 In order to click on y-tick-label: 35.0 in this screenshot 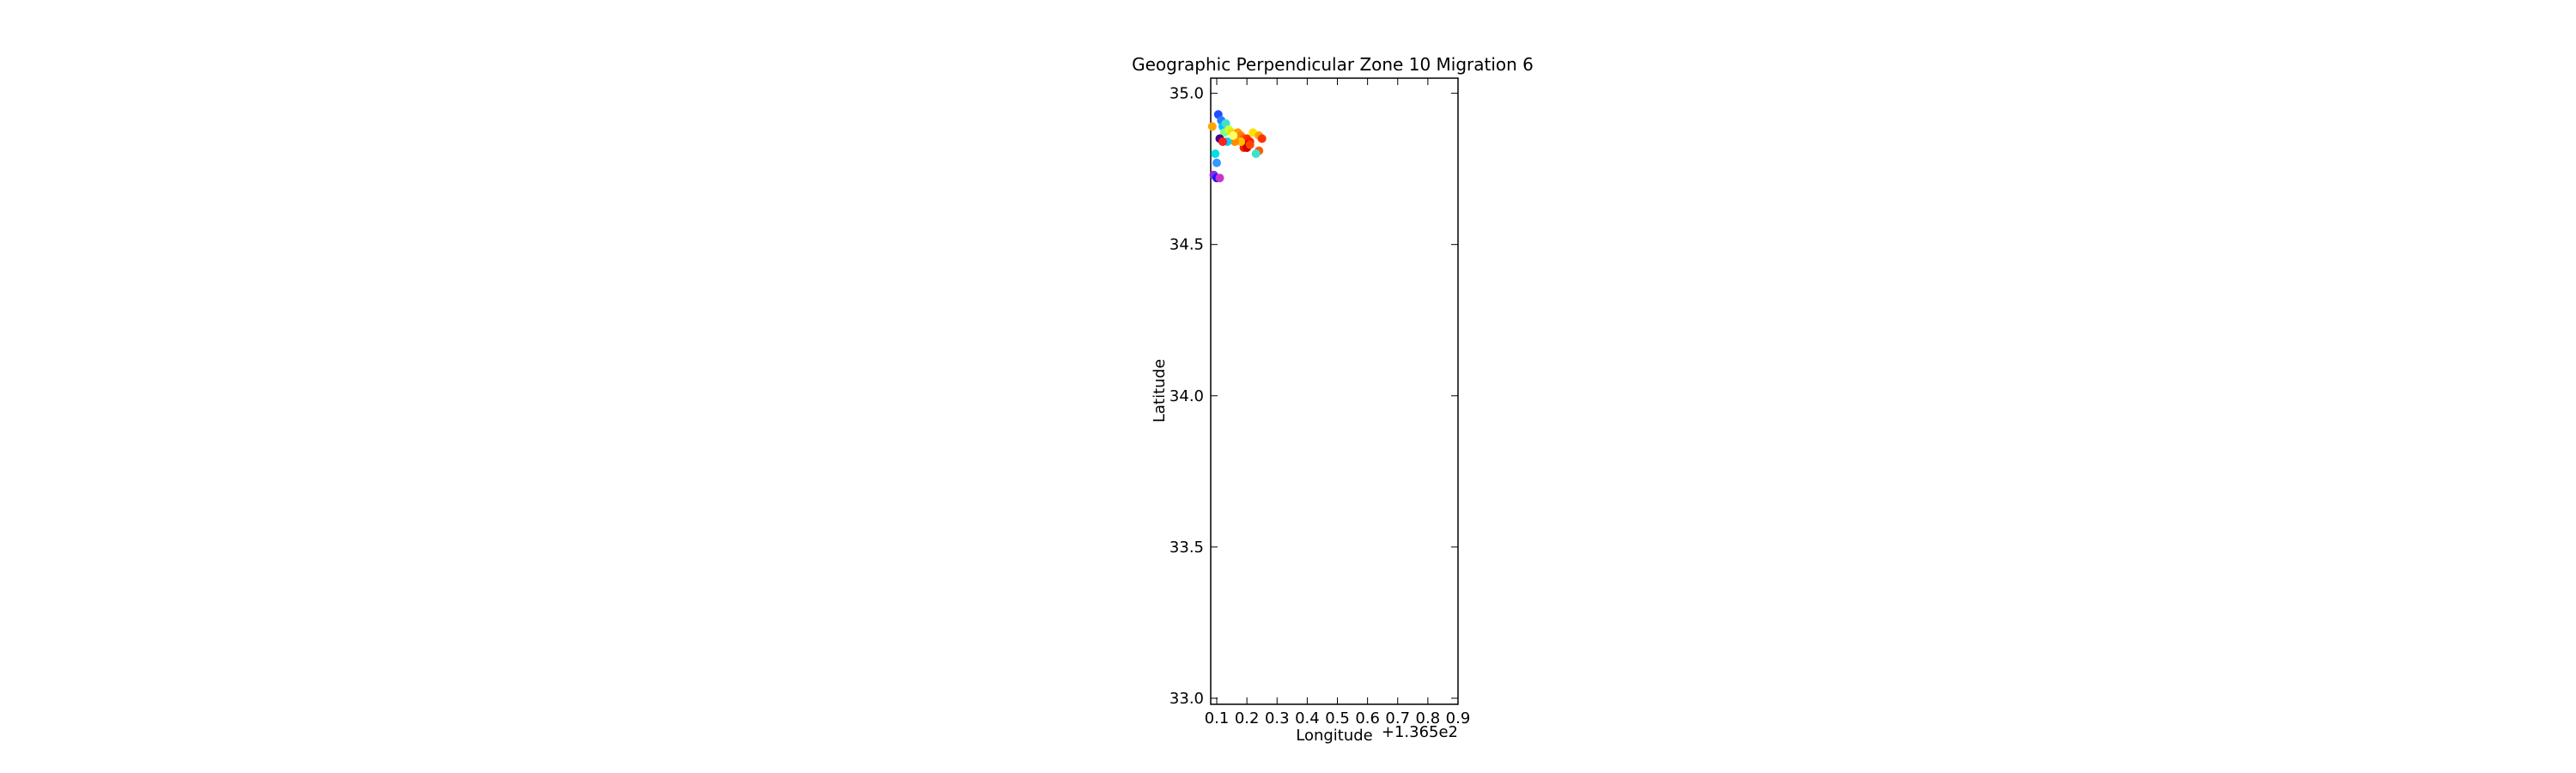, I will do `click(1187, 94)`.